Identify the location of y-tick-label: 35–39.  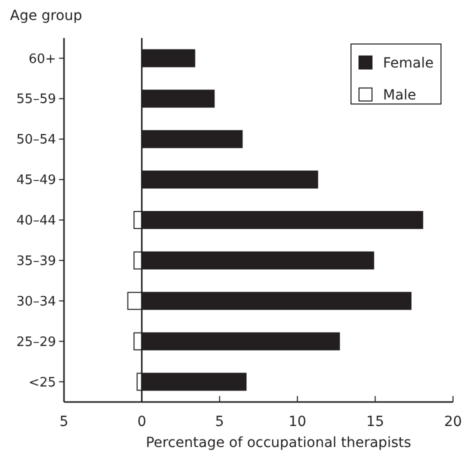
(36, 261).